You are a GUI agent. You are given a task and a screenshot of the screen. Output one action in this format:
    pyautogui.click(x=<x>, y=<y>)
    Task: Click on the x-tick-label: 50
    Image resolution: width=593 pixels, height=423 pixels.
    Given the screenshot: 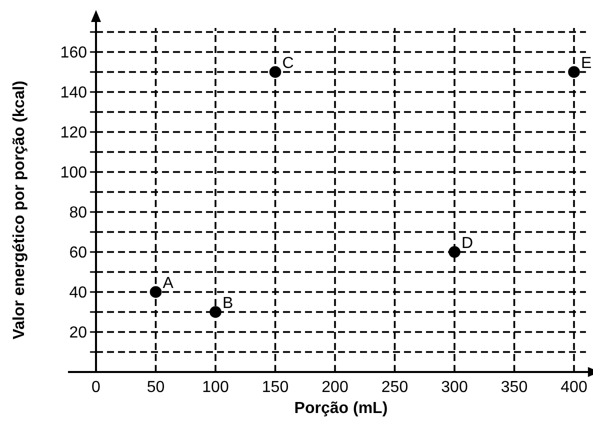 What is the action you would take?
    pyautogui.click(x=155, y=387)
    